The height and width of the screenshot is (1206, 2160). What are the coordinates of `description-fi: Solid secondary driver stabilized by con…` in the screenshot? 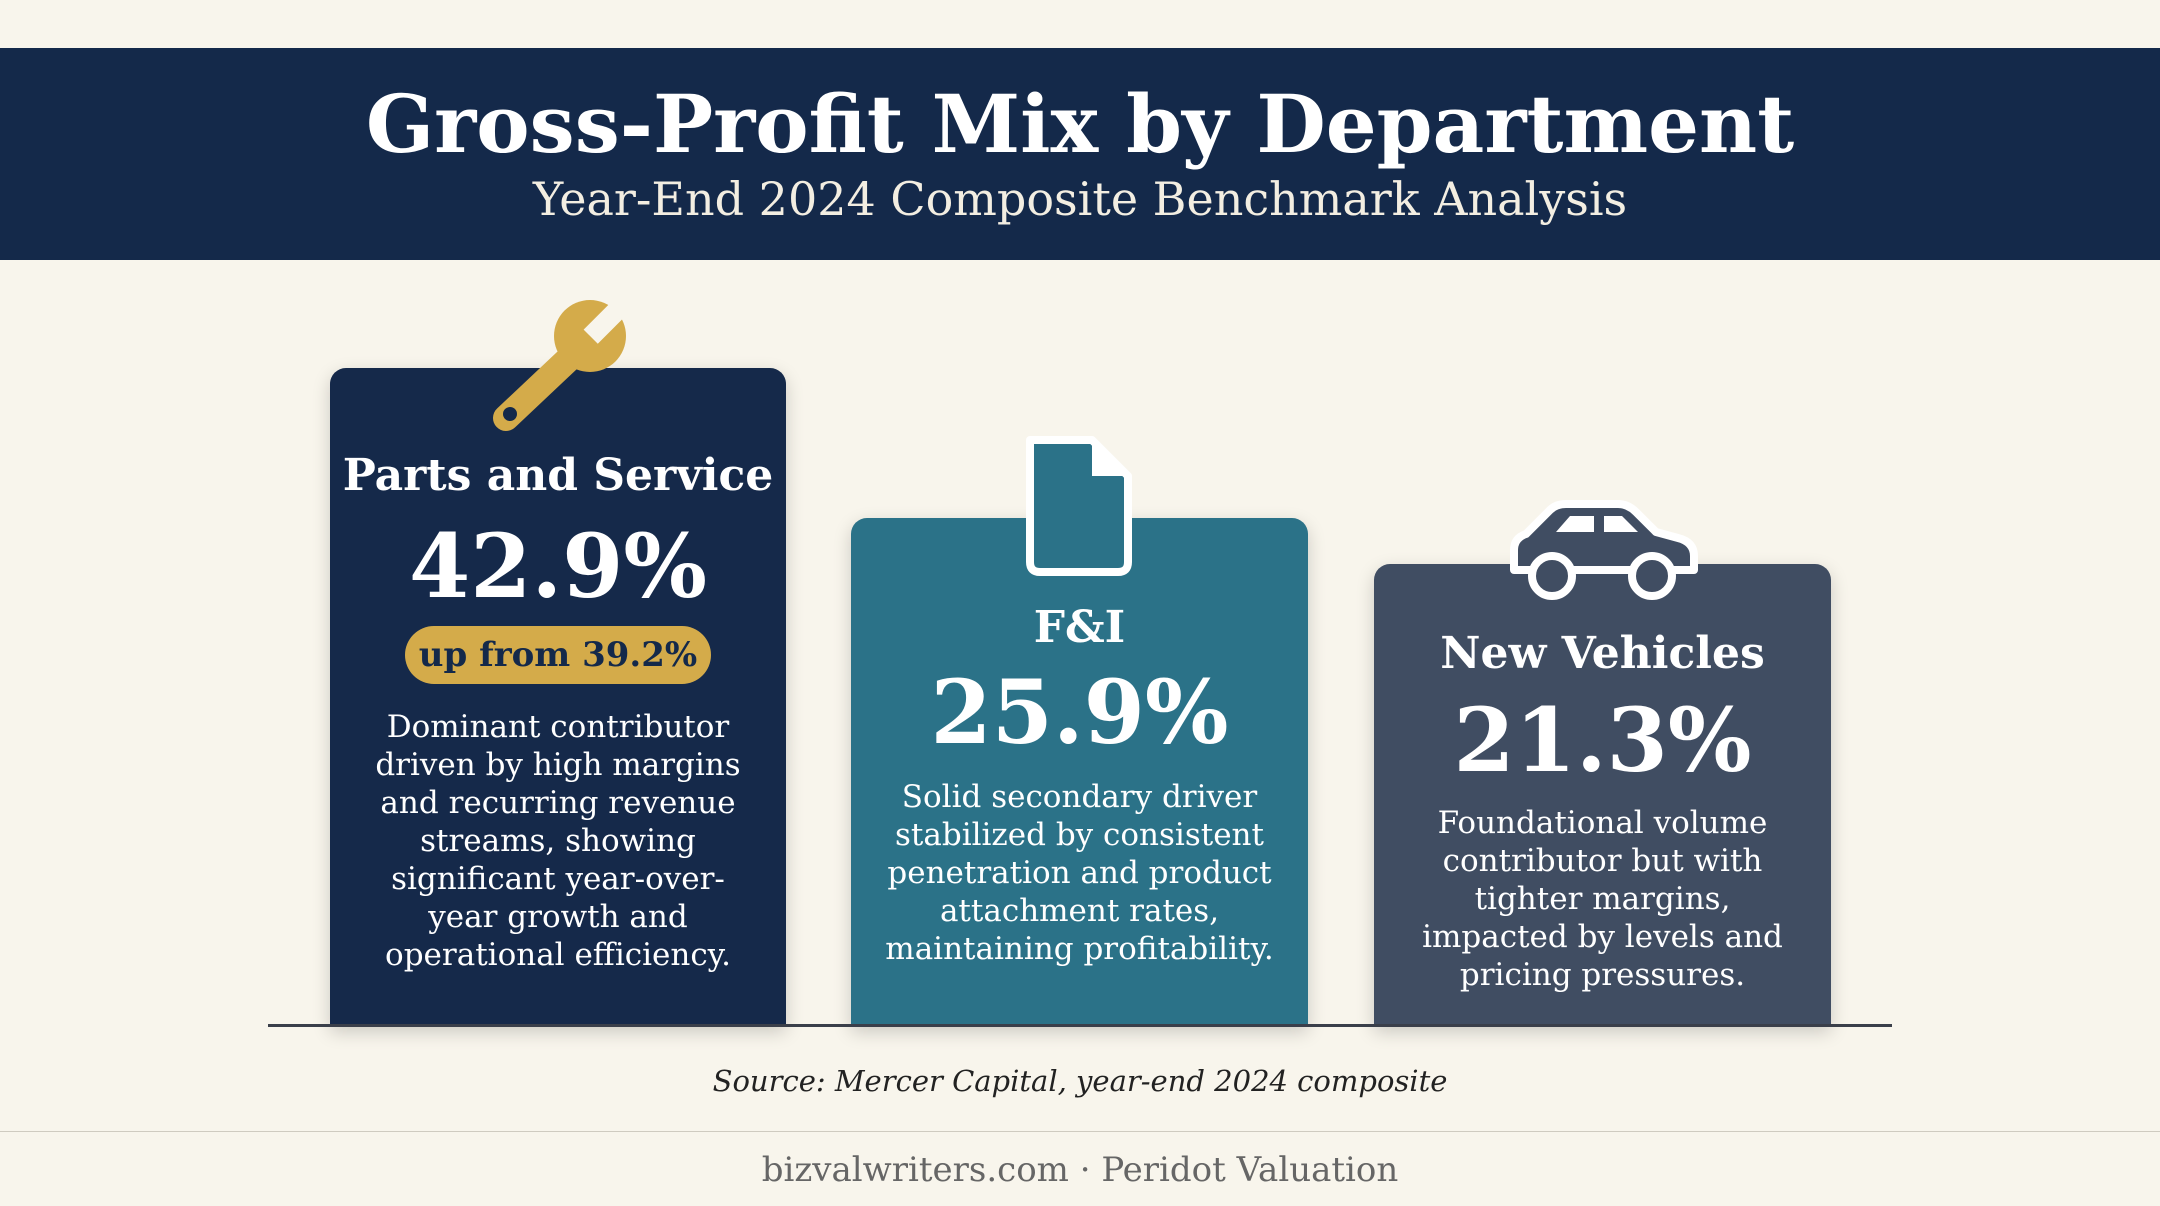 It's located at (1079, 873).